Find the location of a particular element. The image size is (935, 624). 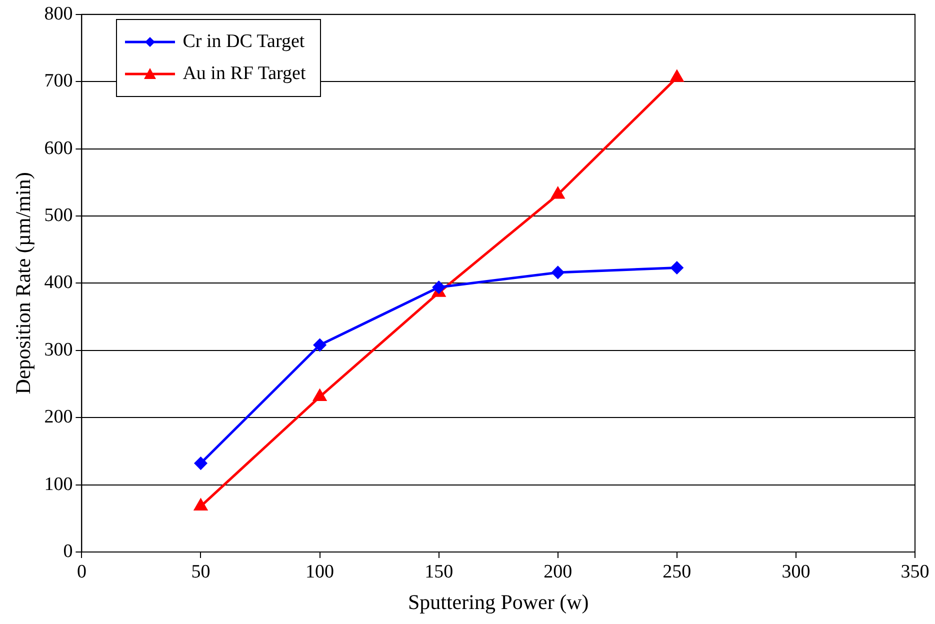

x-tick-label: 50 is located at coordinates (200, 571).